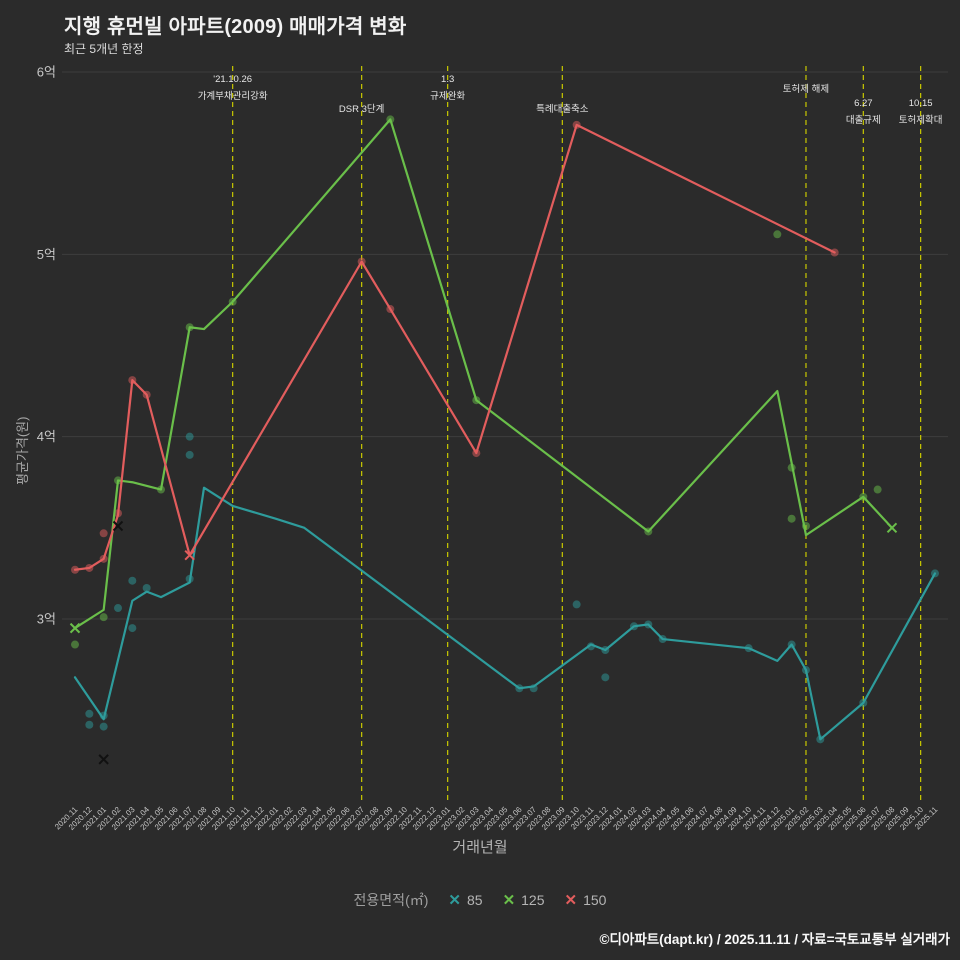 The image size is (960, 960). Describe the element at coordinates (863, 103) in the screenshot. I see `annotation-label: 6.27` at that location.